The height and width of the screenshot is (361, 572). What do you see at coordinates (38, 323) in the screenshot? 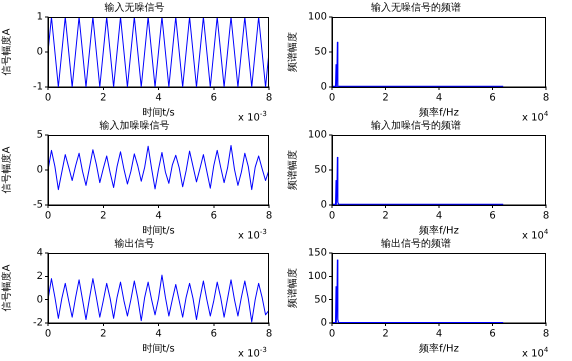
I see `y-tick-label: -2` at bounding box center [38, 323].